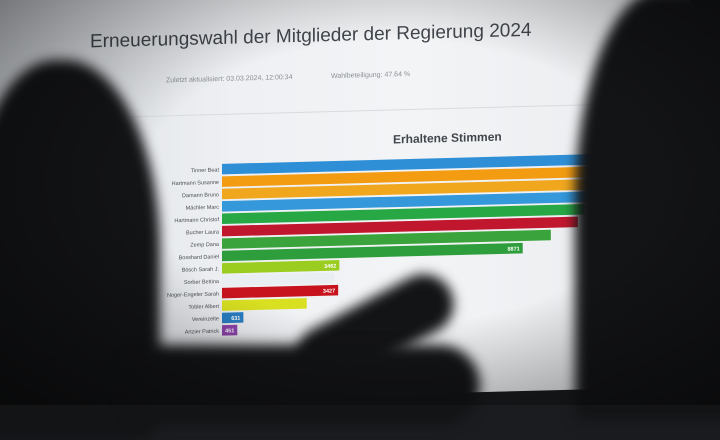 The width and height of the screenshot is (720, 440). I want to click on bar-label: Vereinzelte, so click(205, 319).